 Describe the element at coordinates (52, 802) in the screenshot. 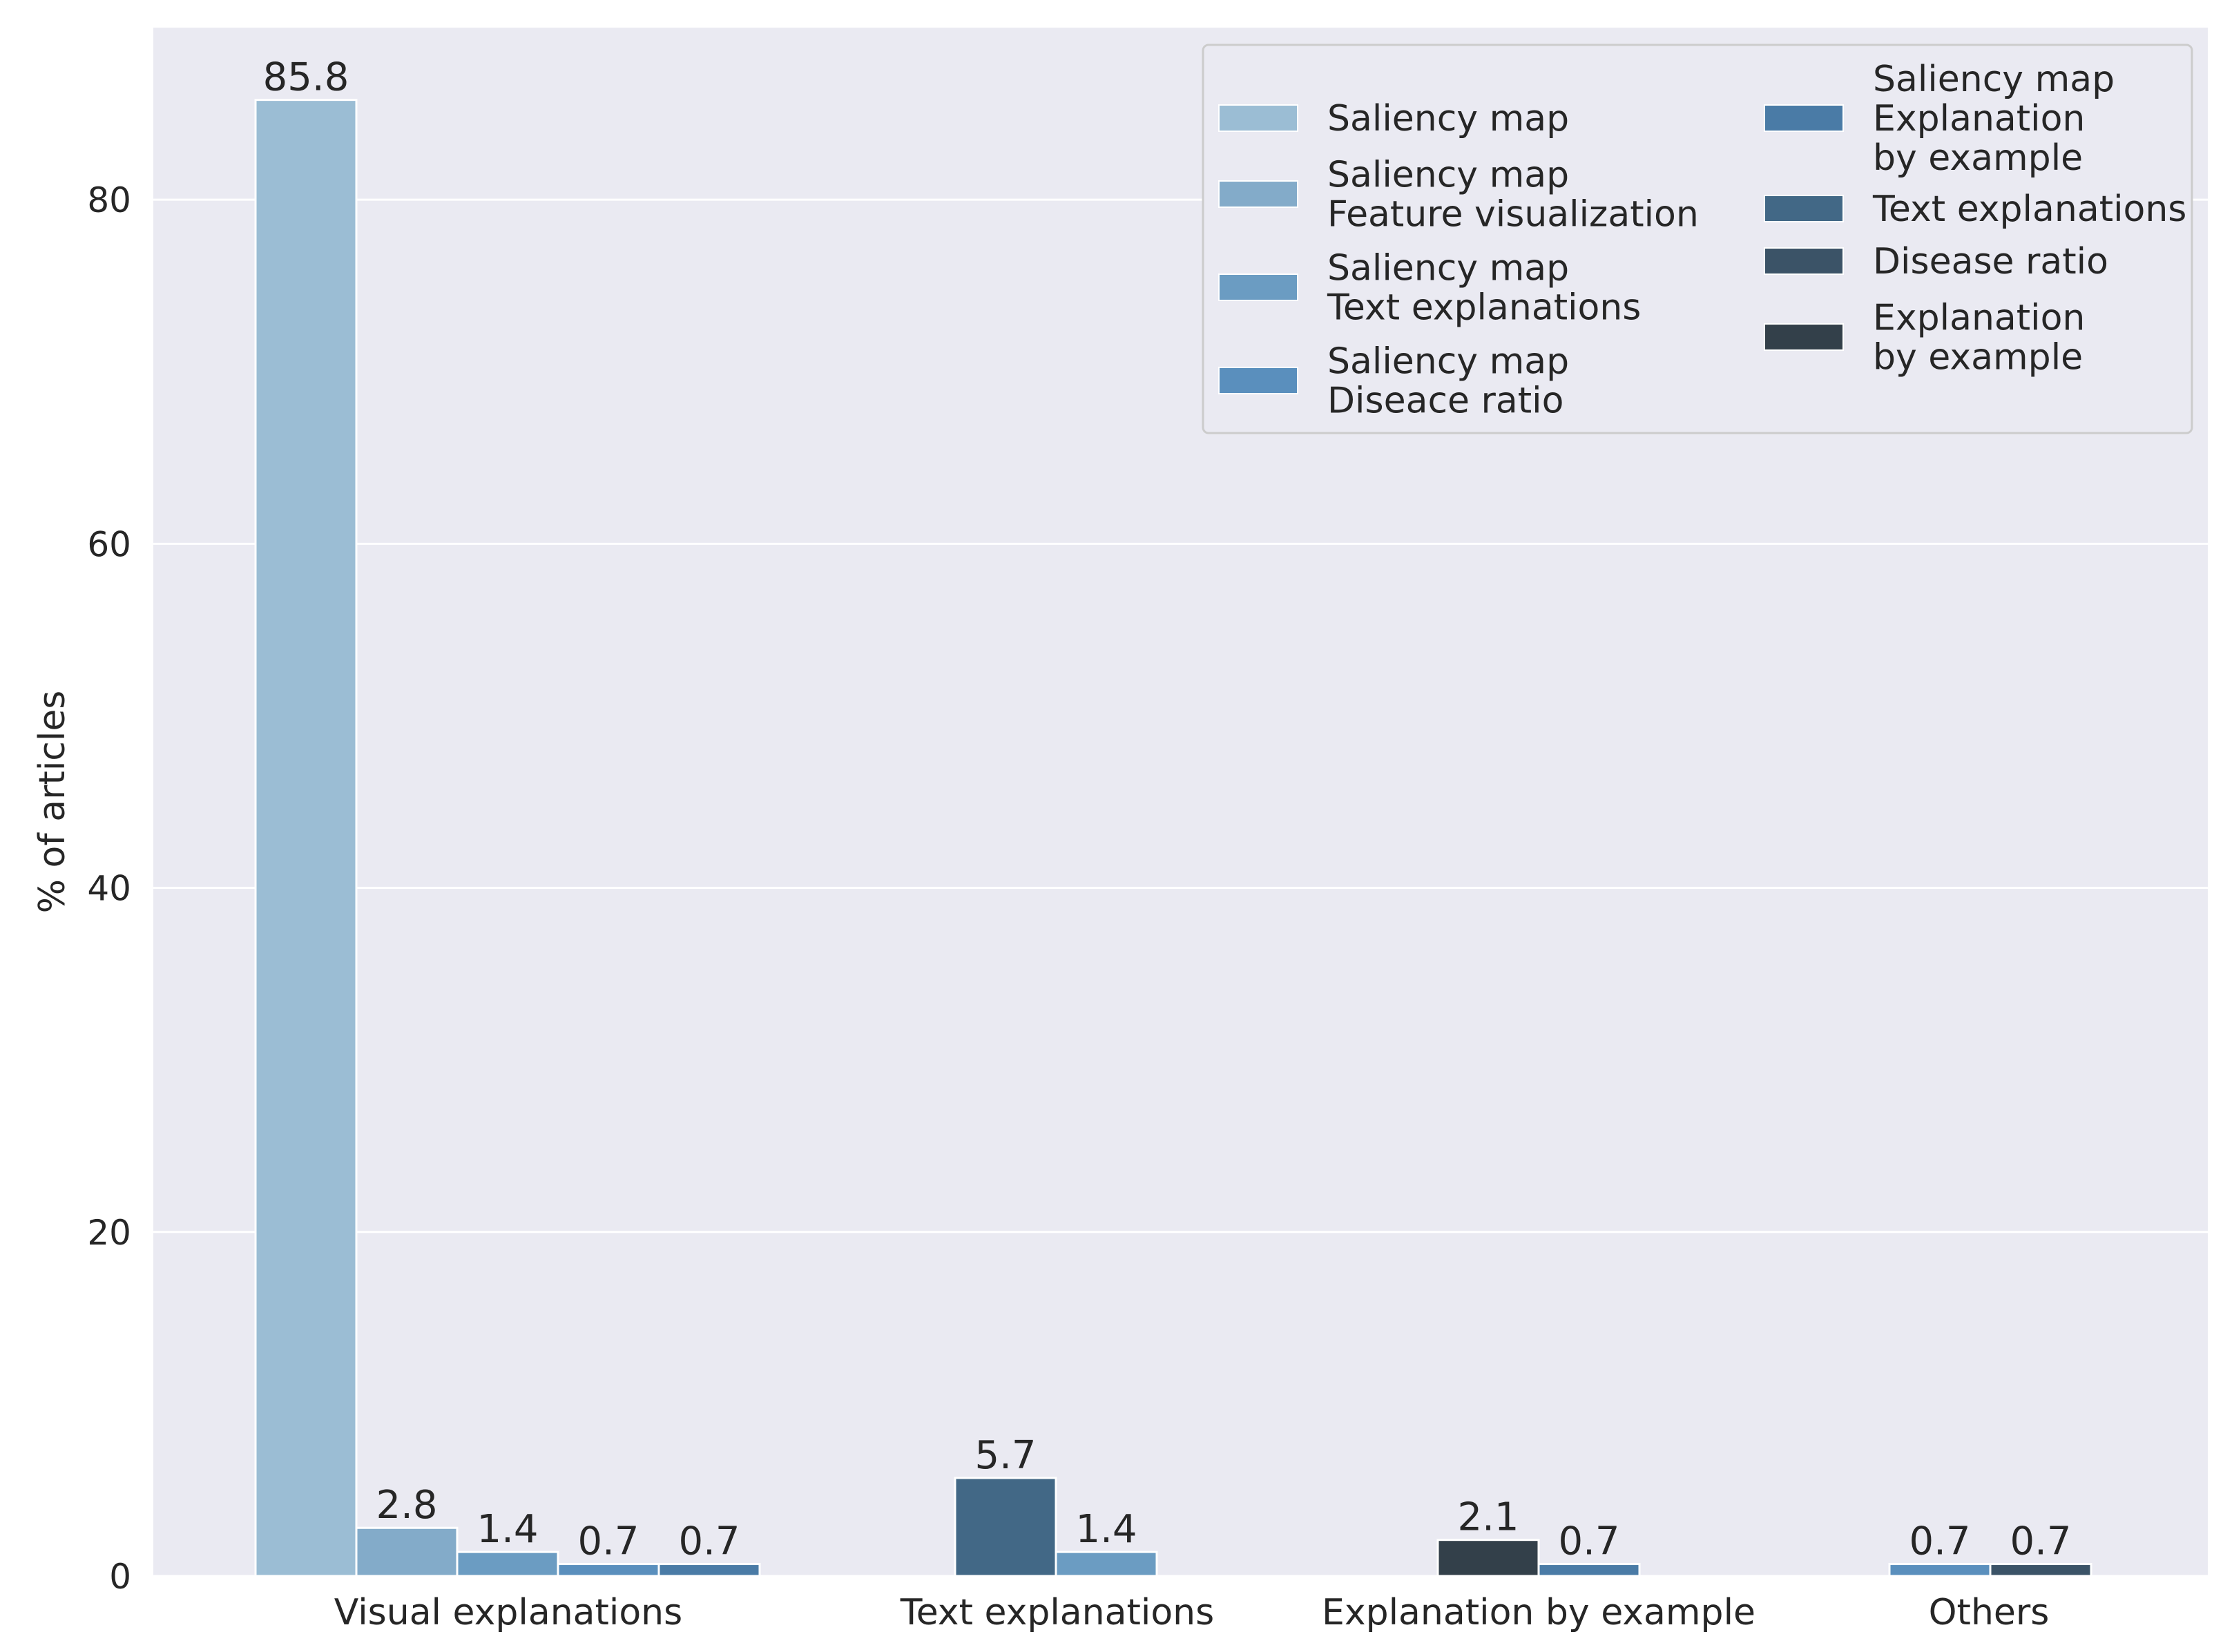

I see `y-axis-label: % of articles` at that location.